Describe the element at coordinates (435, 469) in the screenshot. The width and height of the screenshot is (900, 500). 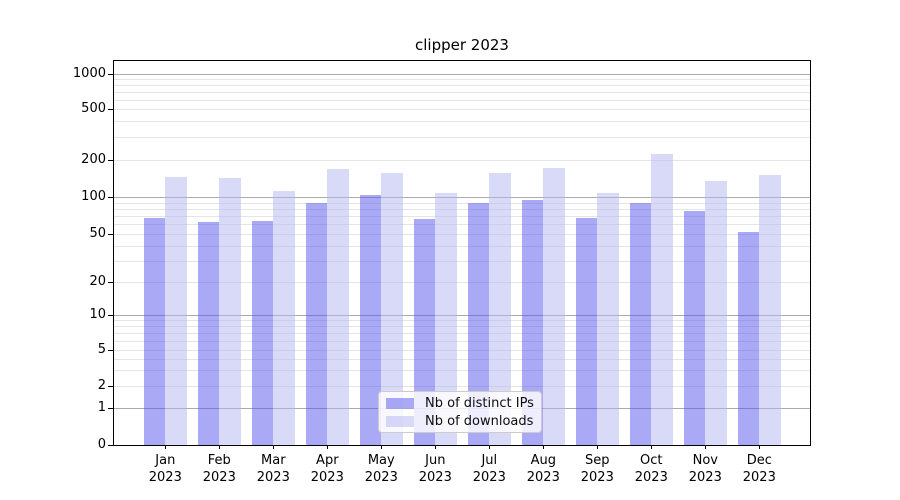
I see `x-tick-label-jun: Jun 2023` at that location.